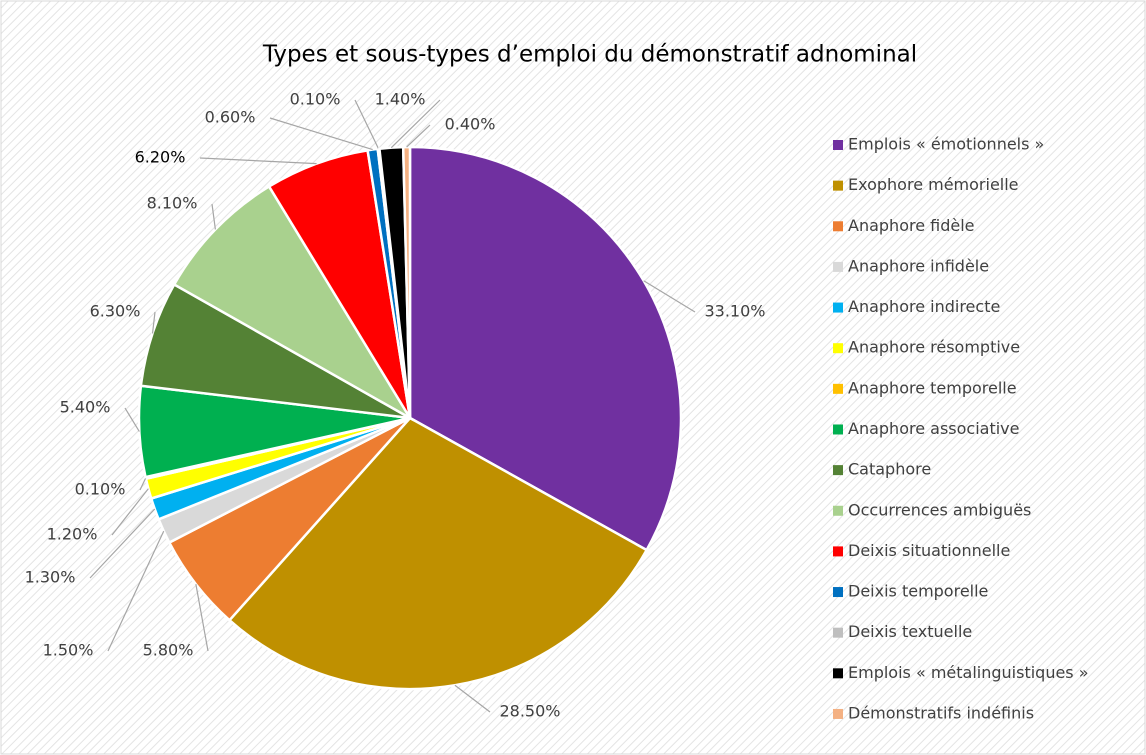 The height and width of the screenshot is (755, 1146). What do you see at coordinates (929, 550) in the screenshot?
I see `legend-label: Deixis situationnelle` at bounding box center [929, 550].